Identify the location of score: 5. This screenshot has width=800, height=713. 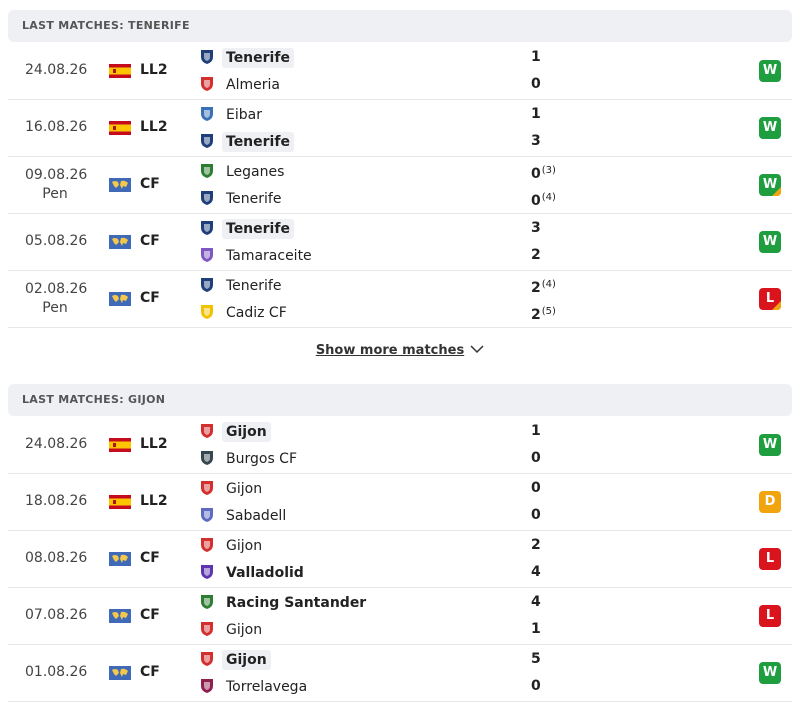
(536, 659).